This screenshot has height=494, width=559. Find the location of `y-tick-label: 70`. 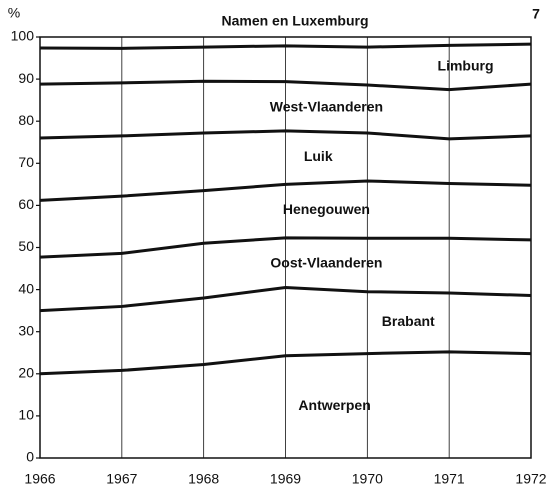

y-tick-label: 70 is located at coordinates (26, 162).